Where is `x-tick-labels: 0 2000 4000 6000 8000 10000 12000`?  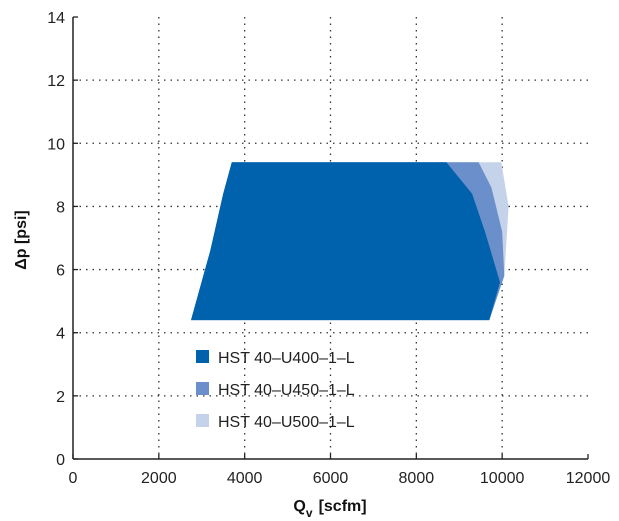 x-tick-labels: 0 2000 4000 6000 8000 10000 12000 is located at coordinates (340, 478).